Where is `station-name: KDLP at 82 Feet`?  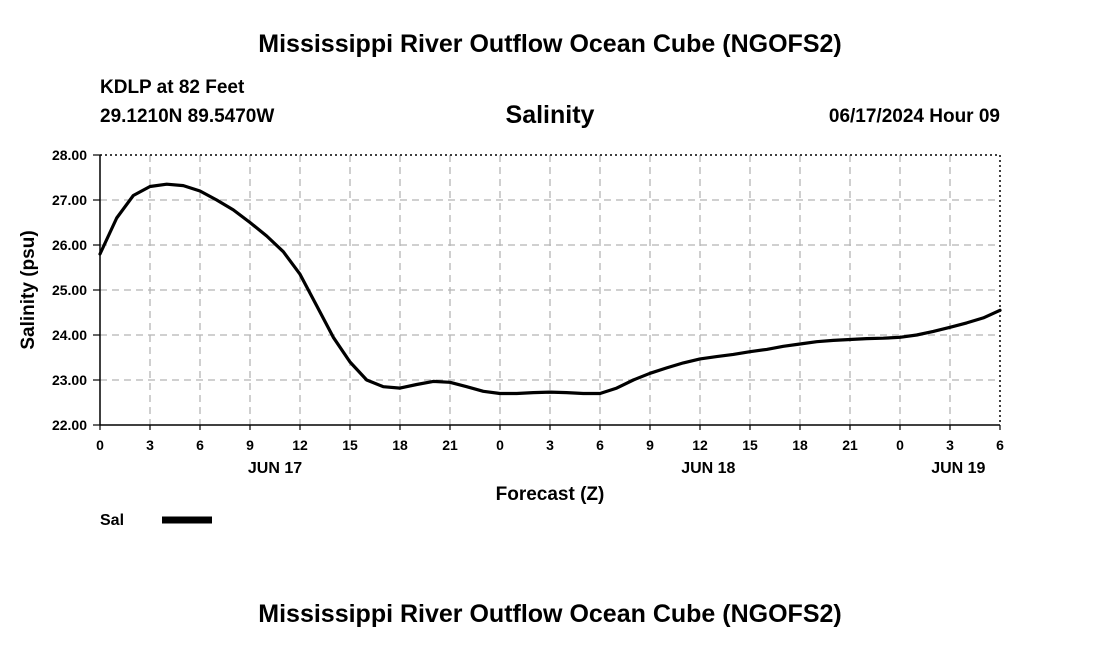
station-name: KDLP at 82 Feet is located at coordinates (172, 87).